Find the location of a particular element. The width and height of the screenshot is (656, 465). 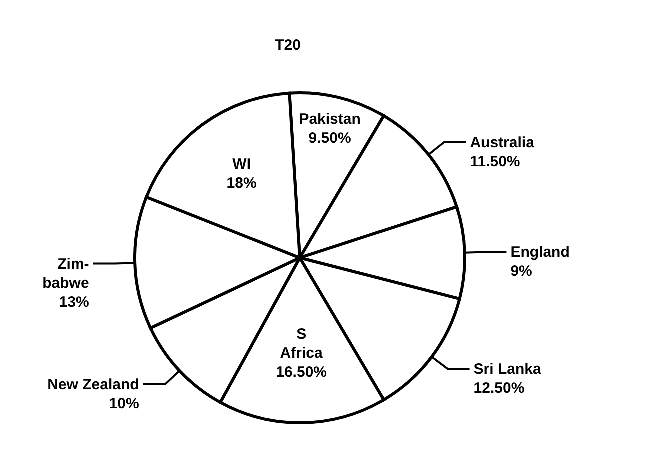

data-label: 11.50% is located at coordinates (495, 161).